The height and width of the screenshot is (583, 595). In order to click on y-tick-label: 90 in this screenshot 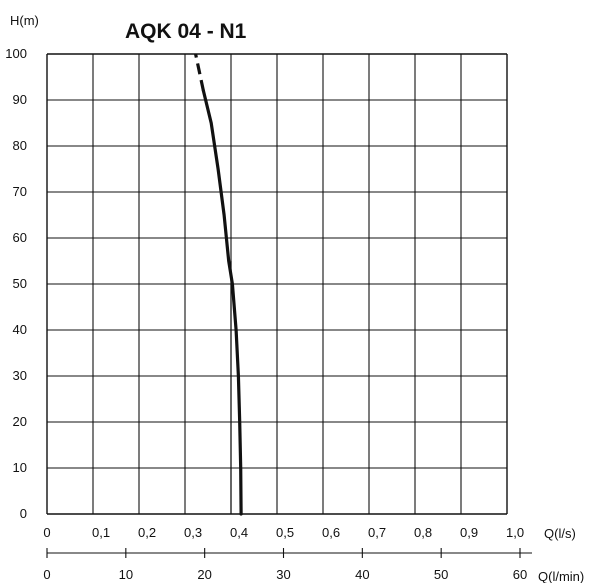, I will do `click(20, 99)`.